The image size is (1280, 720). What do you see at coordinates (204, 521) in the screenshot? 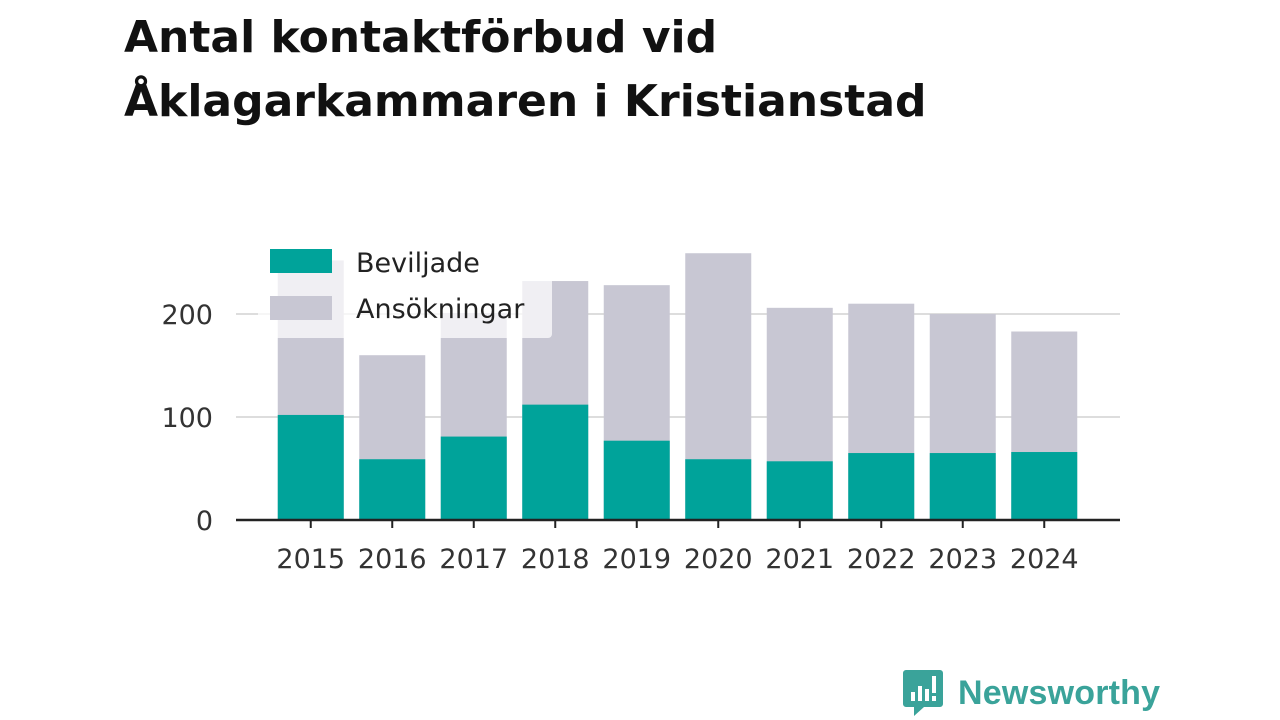
I see `y-tick-label-0: 0` at bounding box center [204, 521].